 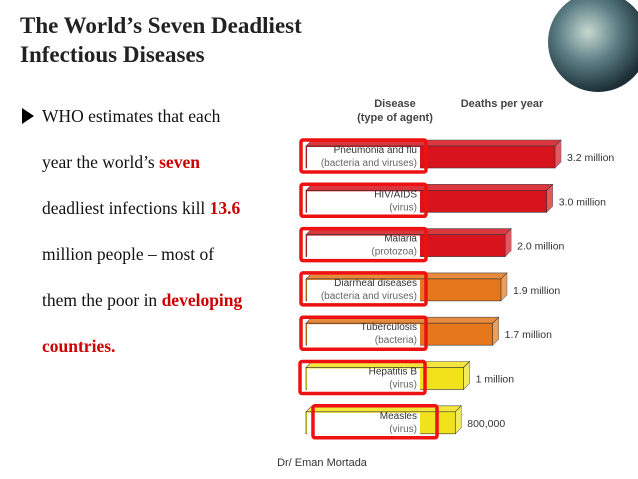 I want to click on bullet-line: year the world’s seven, so click(x=121, y=162).